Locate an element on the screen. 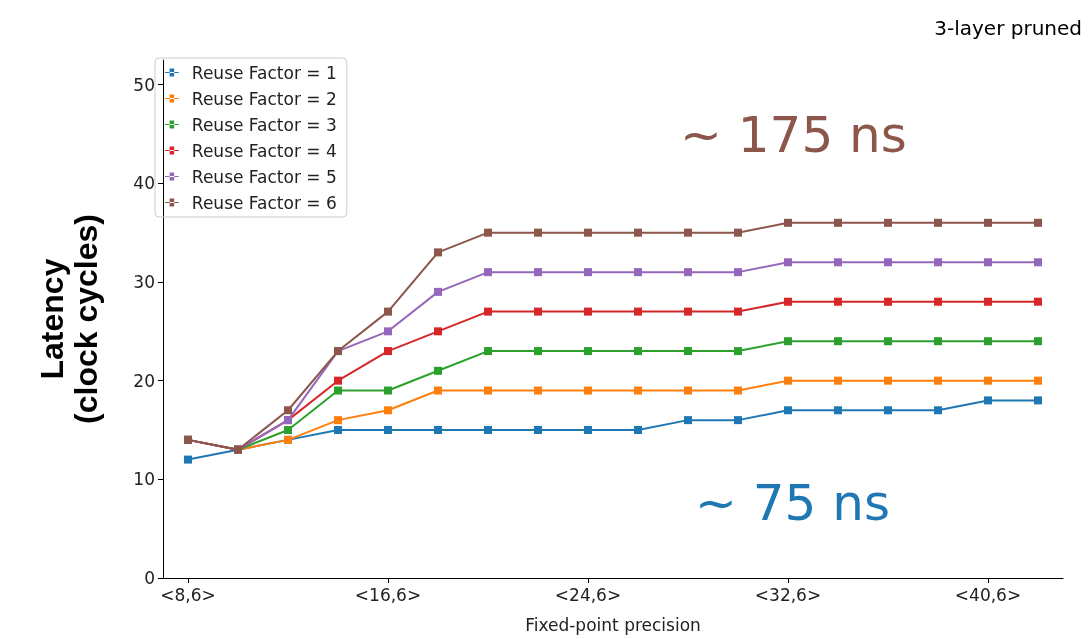 The image size is (1092, 639). x-tick-label: <40,6> is located at coordinates (988, 594).